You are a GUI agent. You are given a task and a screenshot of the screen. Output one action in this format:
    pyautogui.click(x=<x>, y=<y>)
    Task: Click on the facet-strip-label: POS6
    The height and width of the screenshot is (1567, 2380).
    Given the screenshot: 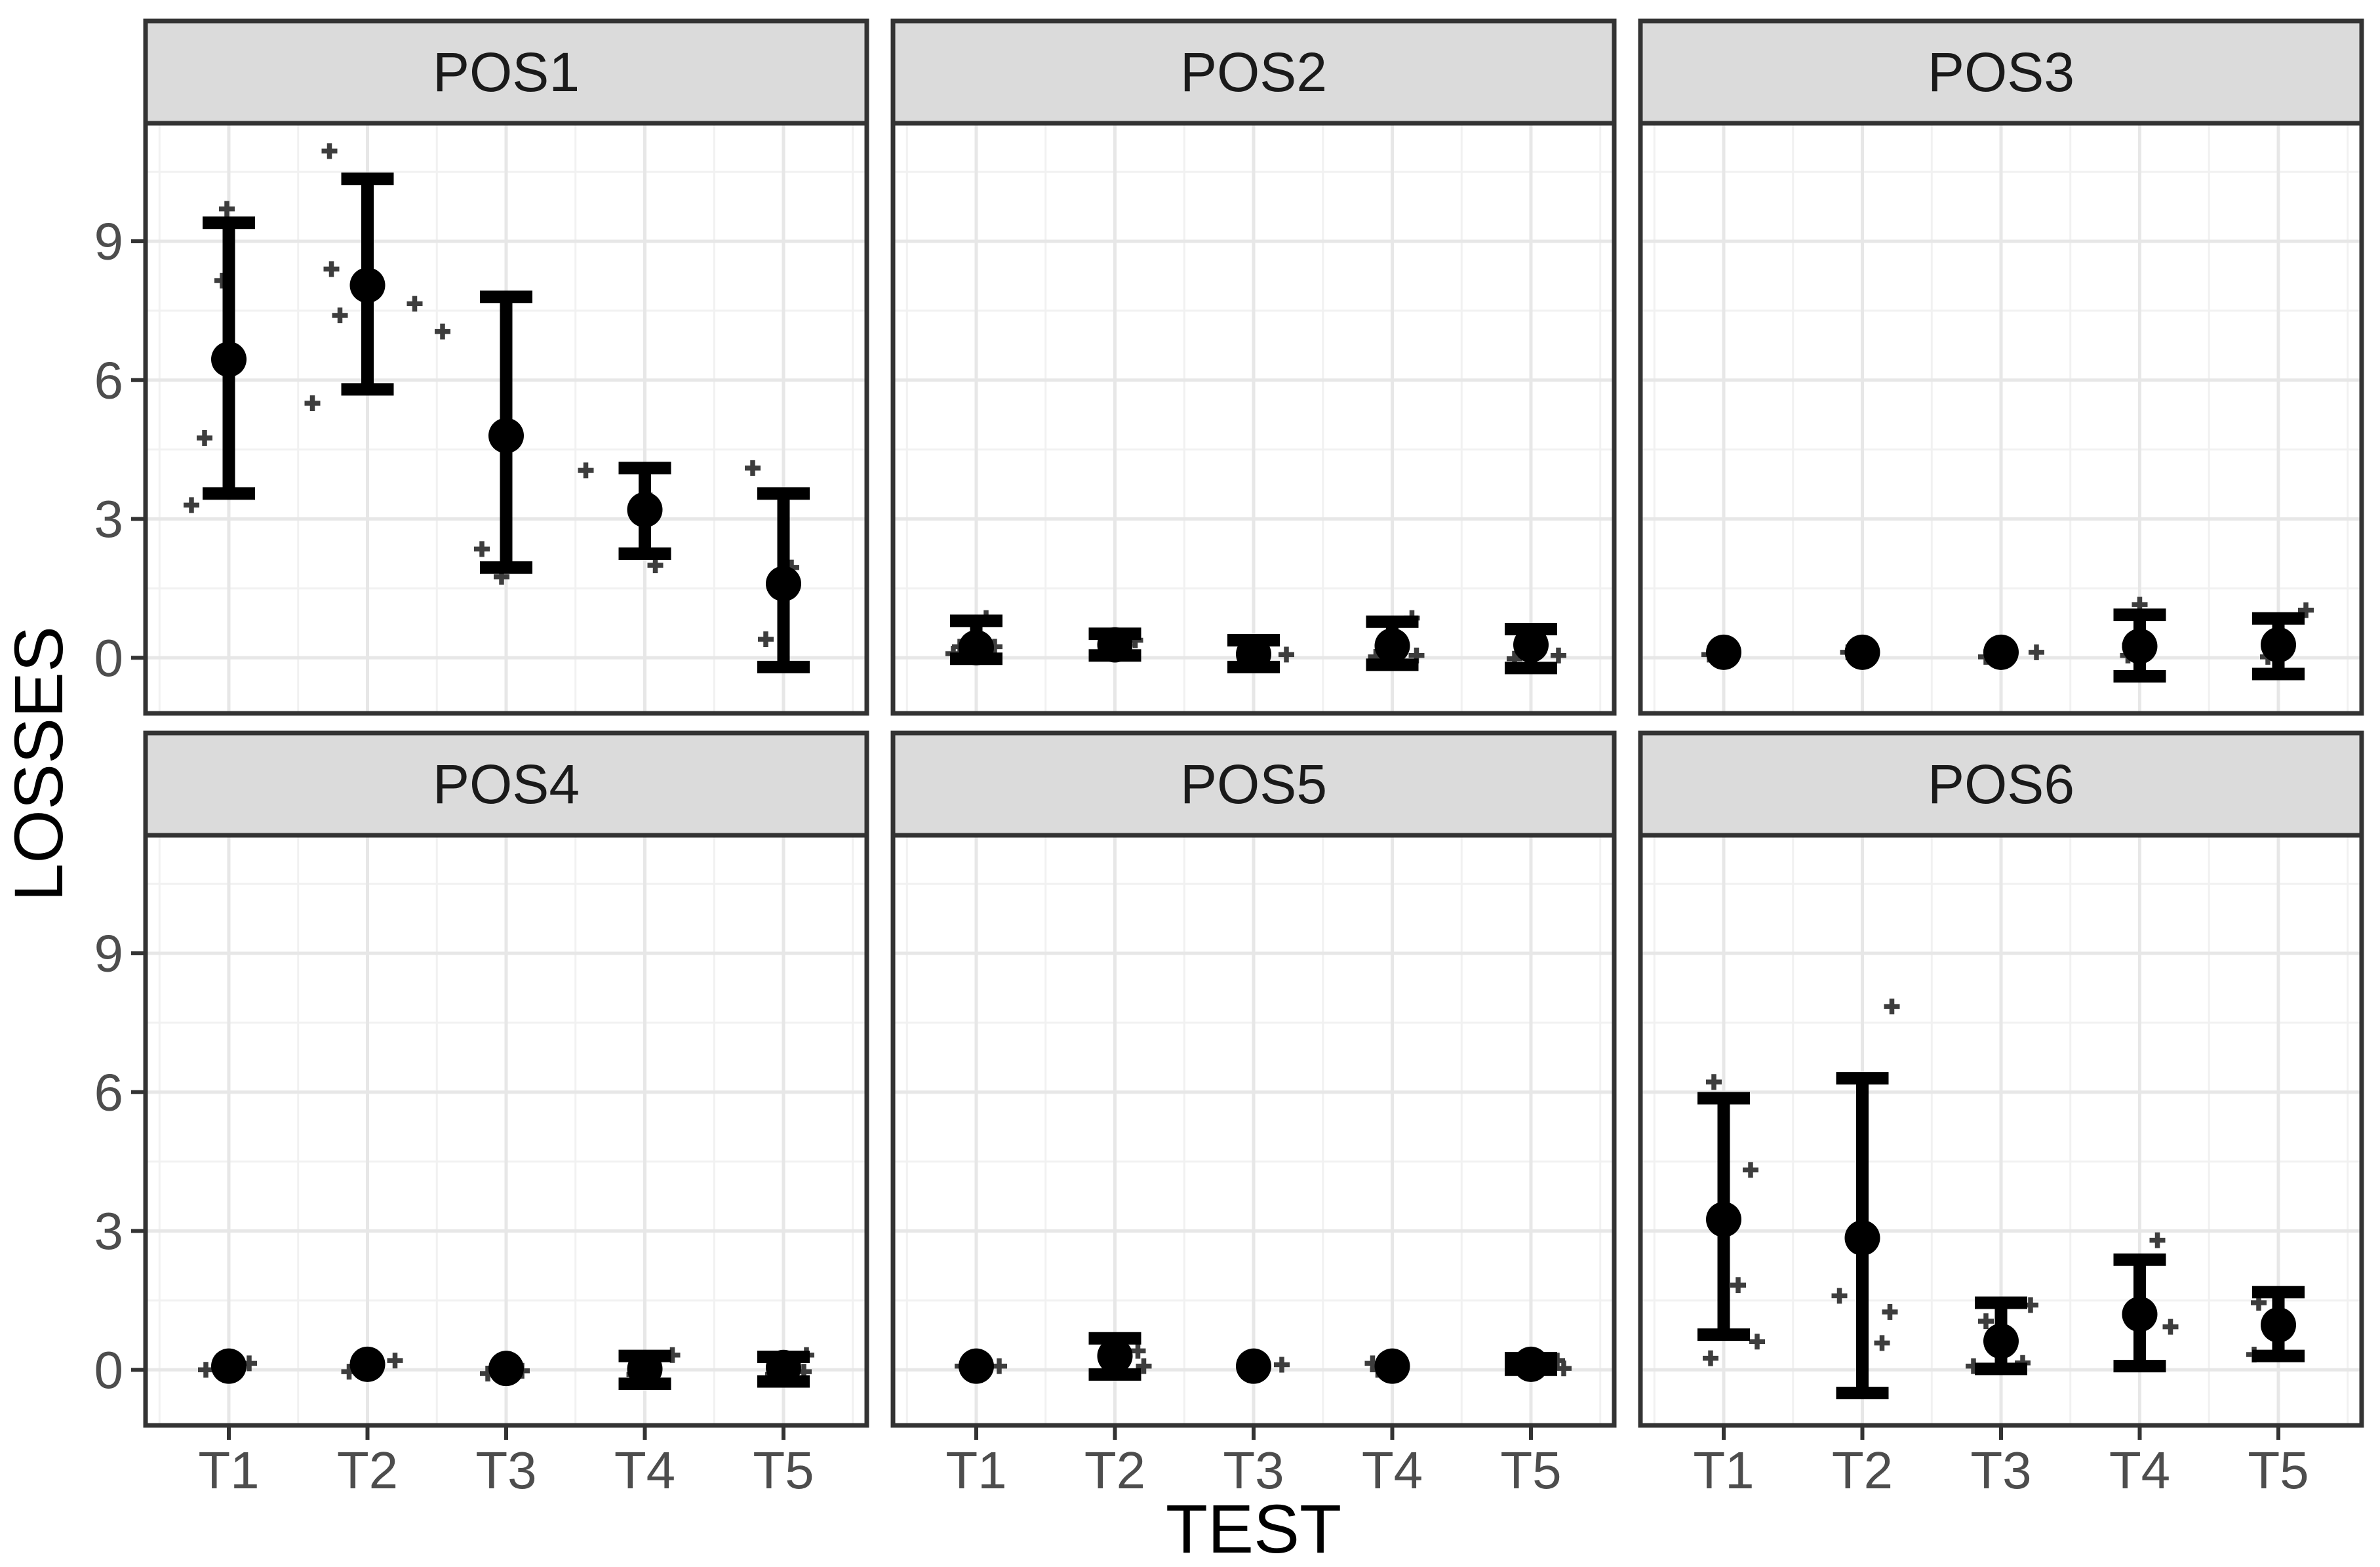 What is the action you would take?
    pyautogui.click(x=2001, y=784)
    